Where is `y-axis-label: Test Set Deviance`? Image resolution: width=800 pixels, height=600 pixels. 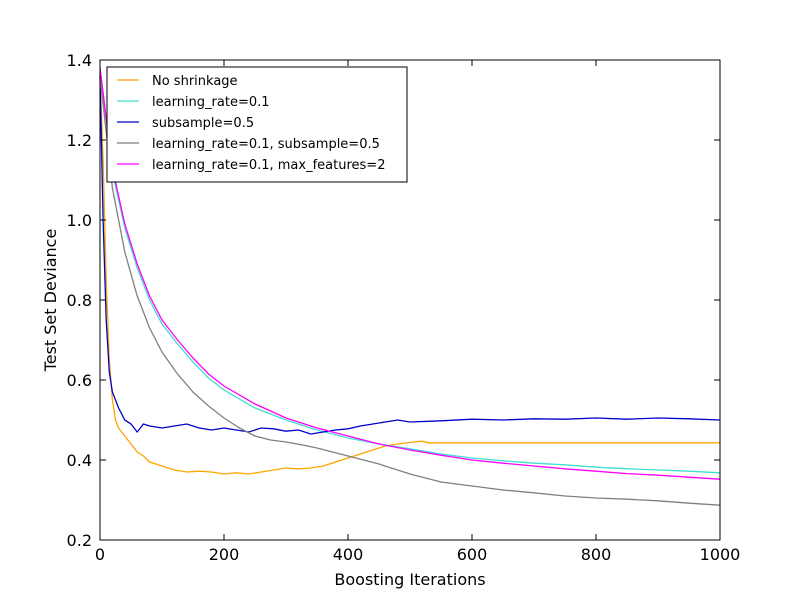
y-axis-label: Test Set Deviance is located at coordinates (50, 301).